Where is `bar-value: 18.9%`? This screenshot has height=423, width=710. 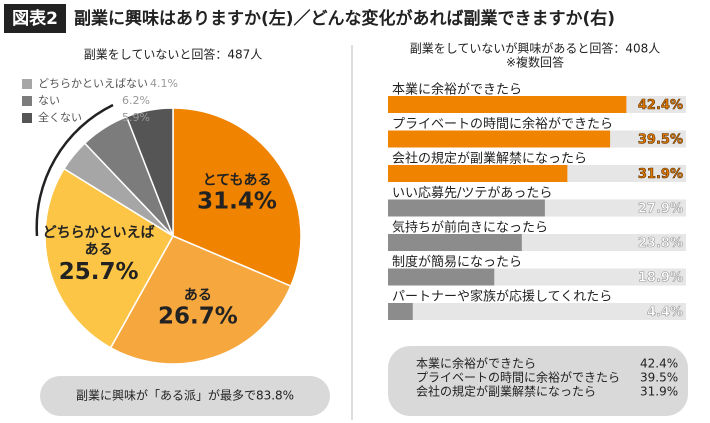 bar-value: 18.9% is located at coordinates (660, 278).